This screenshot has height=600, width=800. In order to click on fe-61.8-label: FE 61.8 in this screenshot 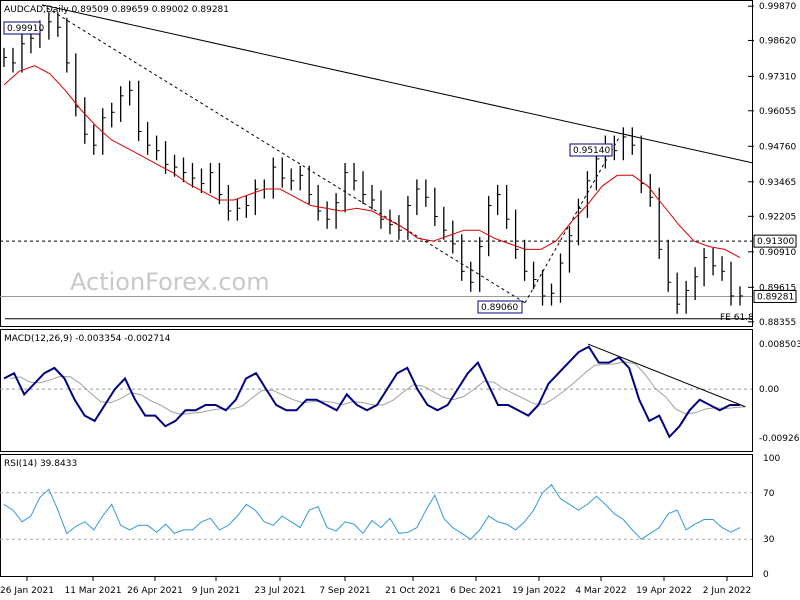, I will do `click(737, 318)`.